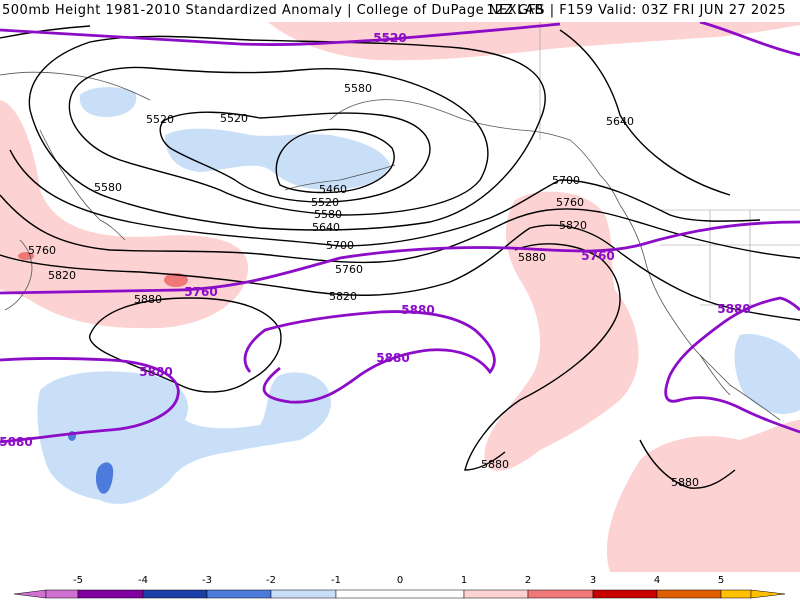  I want to click on coastline-siberia, so click(75, 86).